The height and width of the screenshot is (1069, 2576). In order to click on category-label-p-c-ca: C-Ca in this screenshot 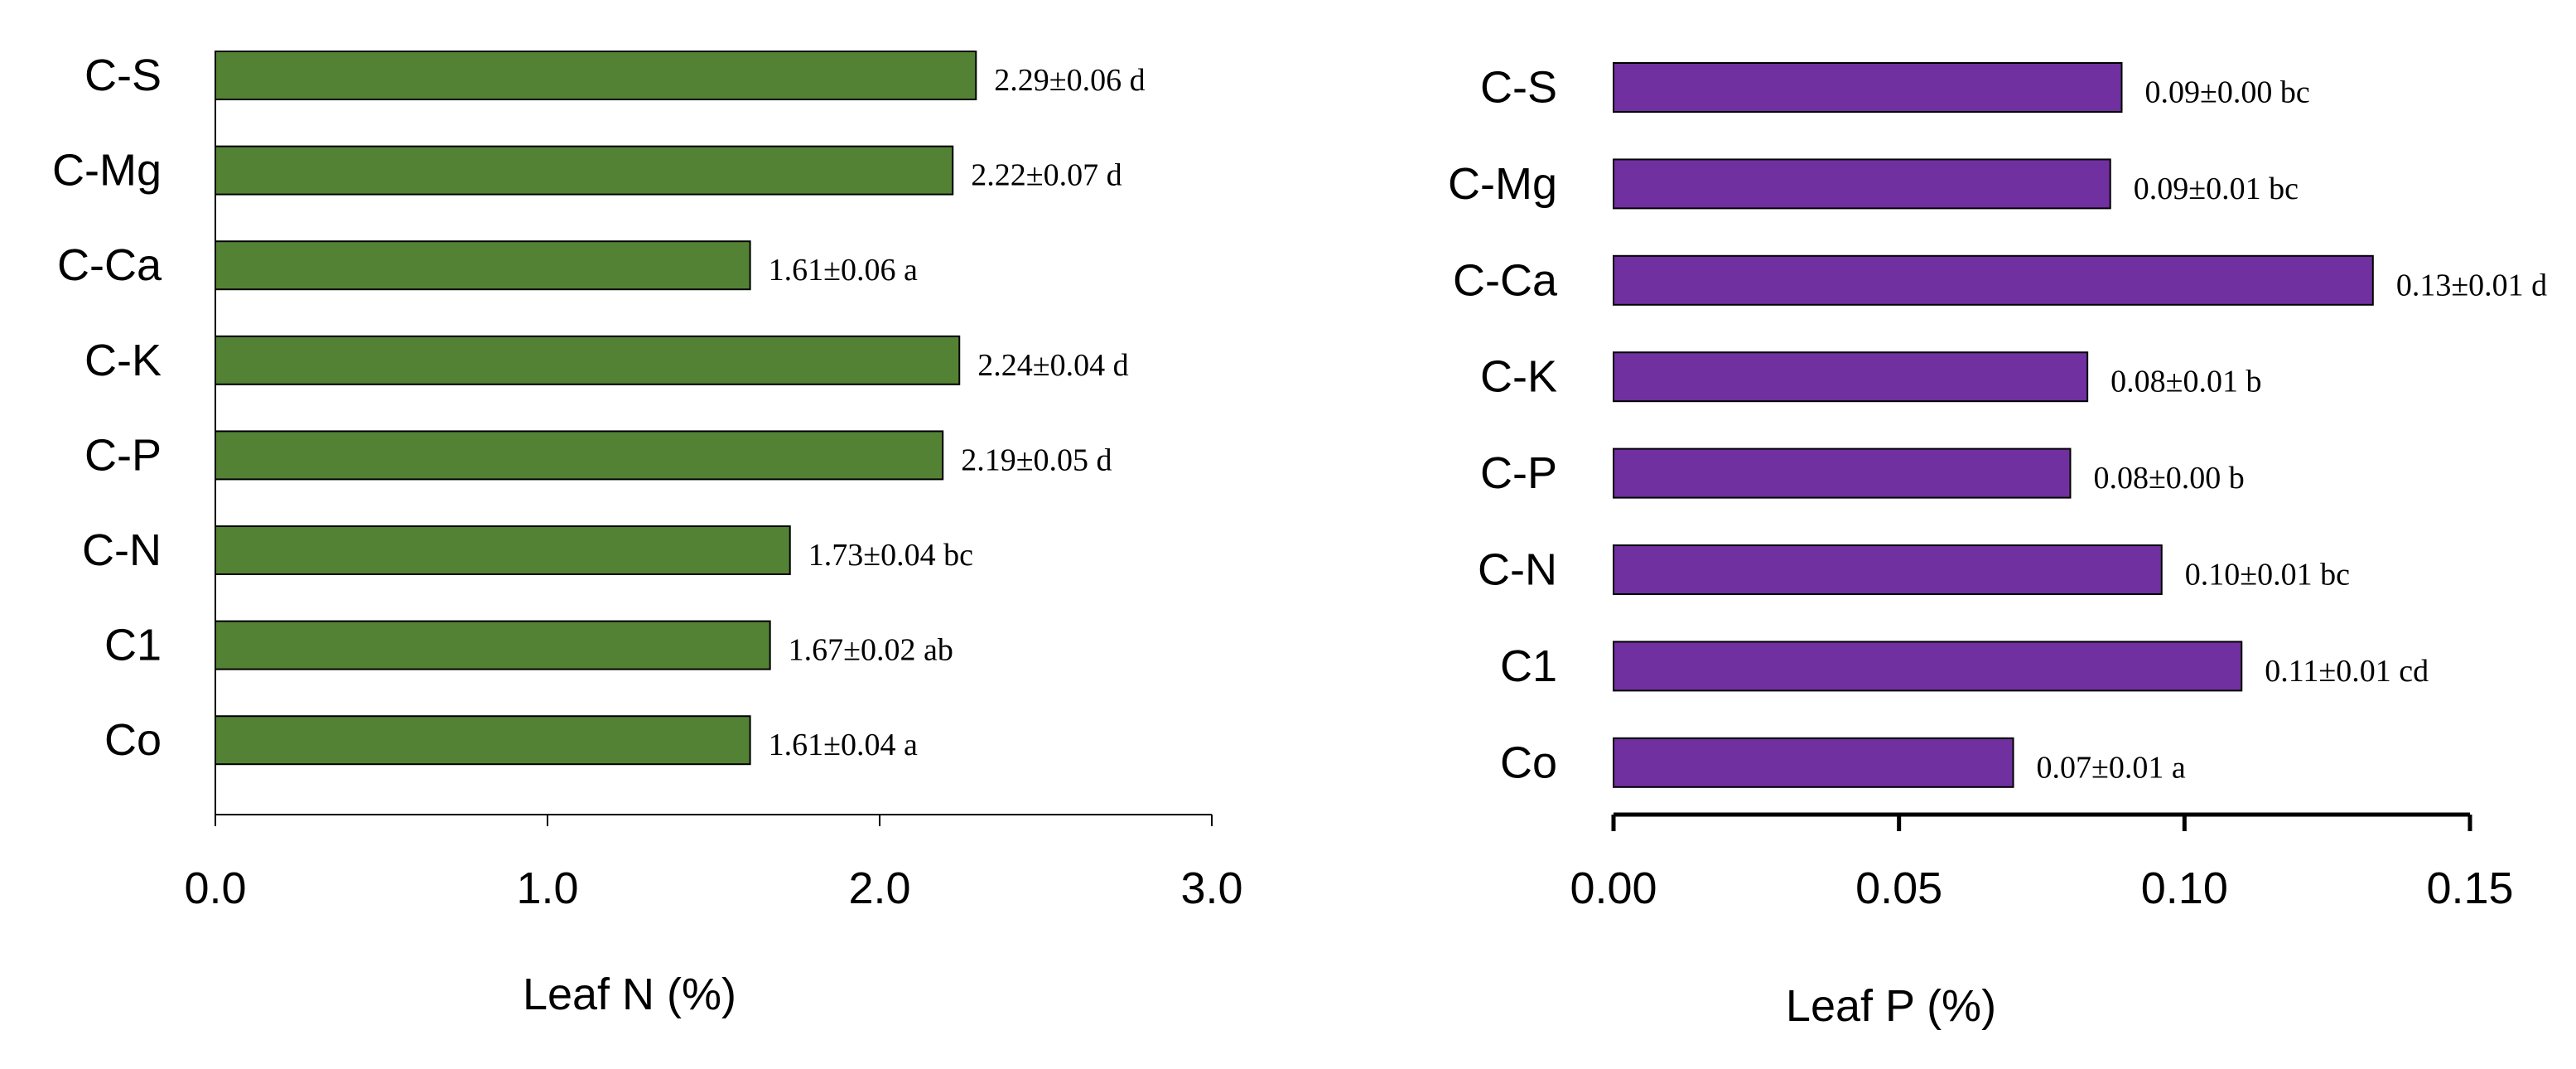, I will do `click(1505, 280)`.